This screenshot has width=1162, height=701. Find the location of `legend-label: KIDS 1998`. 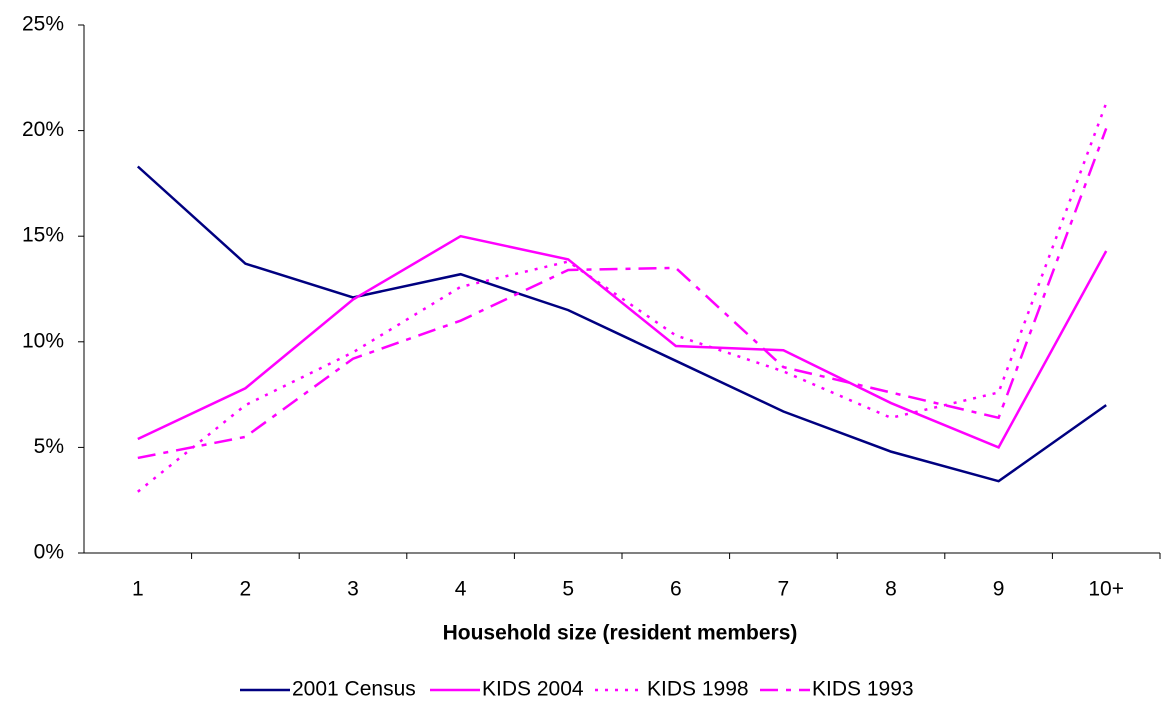

legend-label: KIDS 1998 is located at coordinates (698, 689).